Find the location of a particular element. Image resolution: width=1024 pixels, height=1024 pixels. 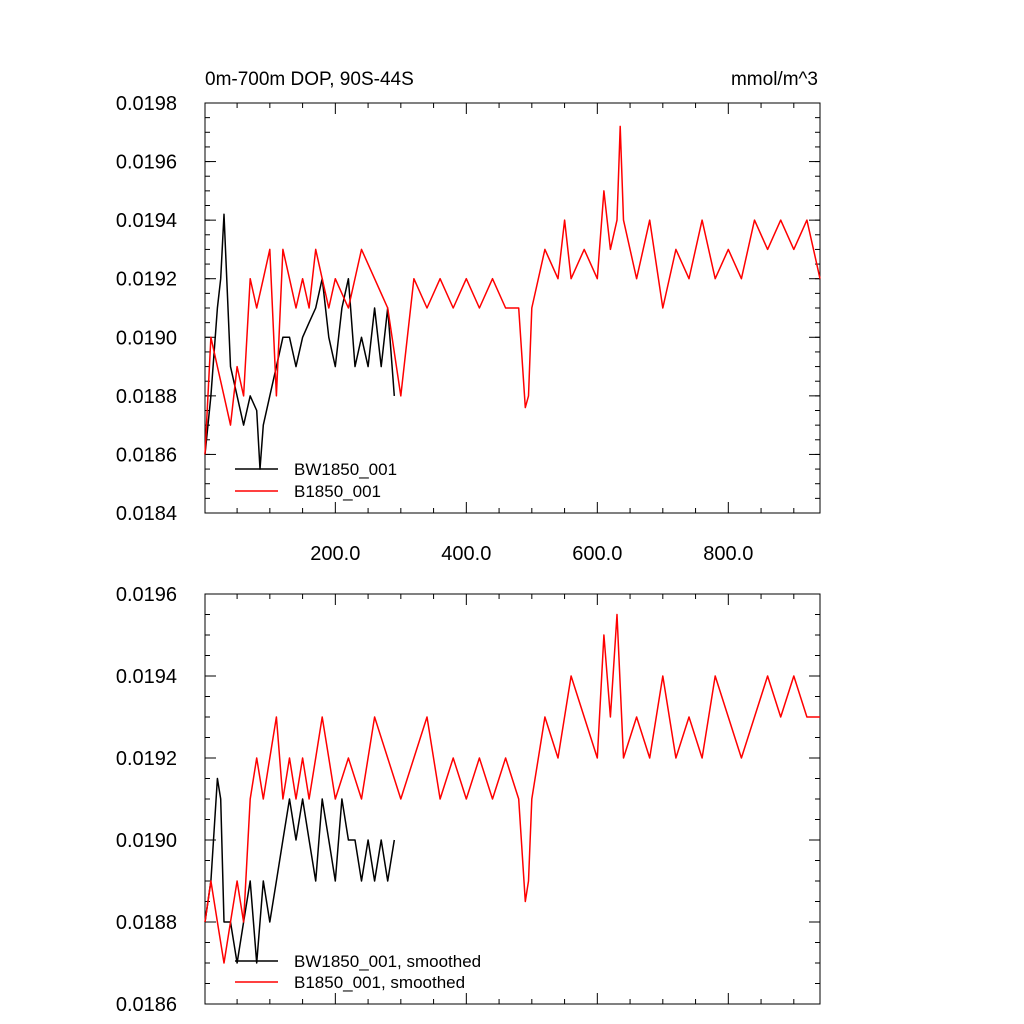

bottom-legend: BW1850_001, smoothed B1850_001, smoothed is located at coordinates (358, 972).